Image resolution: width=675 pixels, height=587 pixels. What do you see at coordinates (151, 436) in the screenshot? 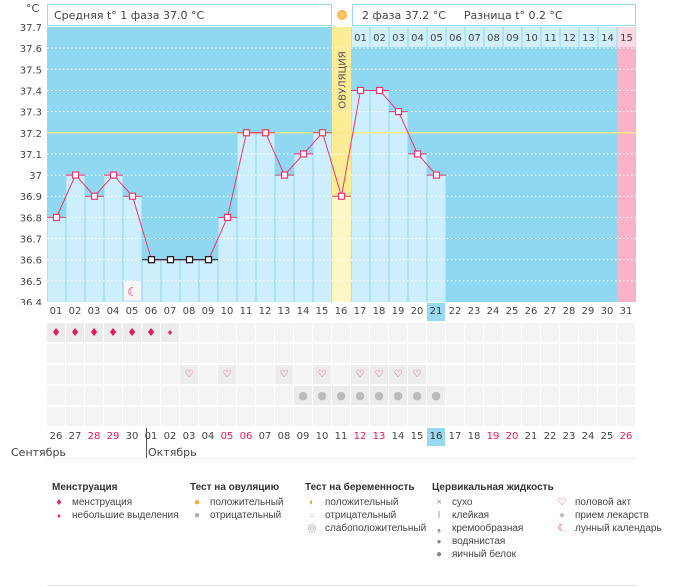
I see `calendar-date: 01` at bounding box center [151, 436].